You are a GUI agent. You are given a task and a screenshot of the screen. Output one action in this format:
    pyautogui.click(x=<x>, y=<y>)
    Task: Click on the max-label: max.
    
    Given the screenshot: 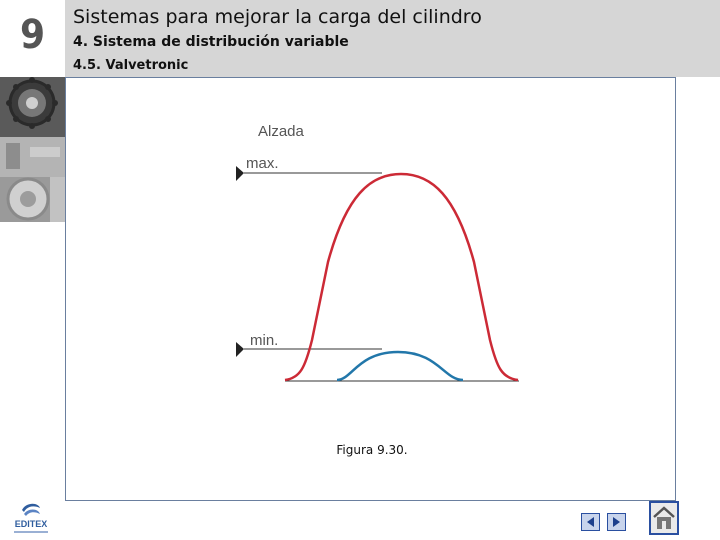 What is the action you would take?
    pyautogui.click(x=262, y=163)
    